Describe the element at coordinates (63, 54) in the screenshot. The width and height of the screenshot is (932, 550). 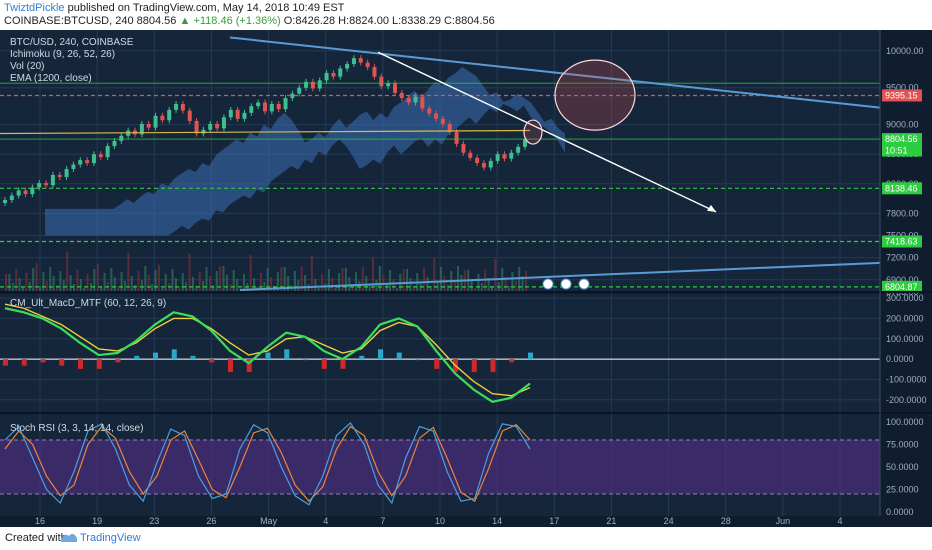
I see `legend-ichimoku: Ichimoku (9, 26, 52, 26)` at that location.